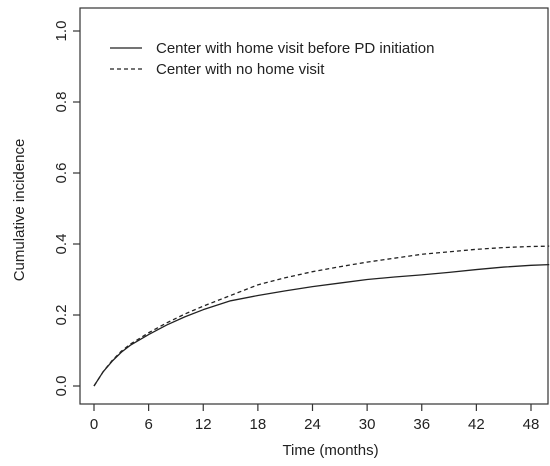 The width and height of the screenshot is (550, 466). I want to click on y-axis-title: Cumulative incidence, so click(19, 210).